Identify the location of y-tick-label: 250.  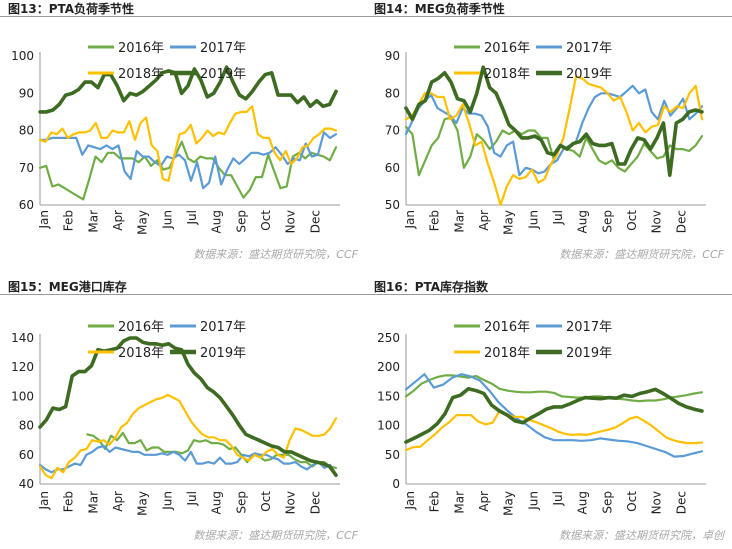
(388, 338).